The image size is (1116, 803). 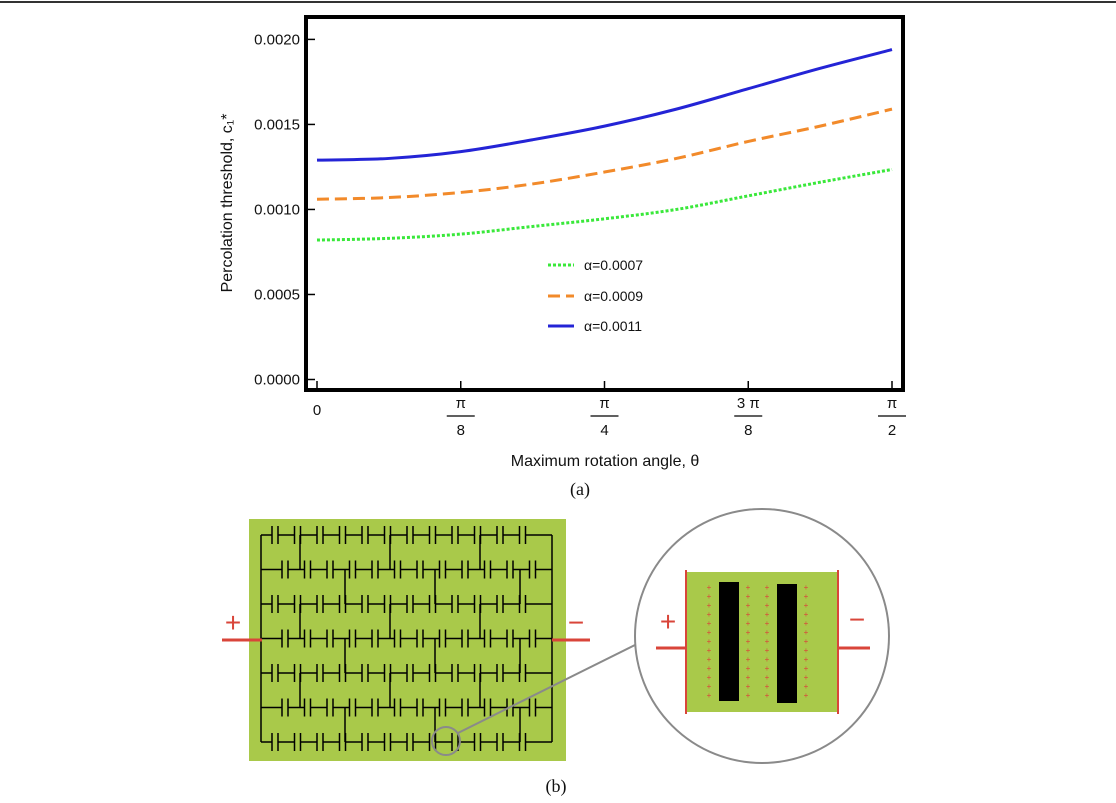 I want to click on caption-a: (a), so click(x=580, y=489).